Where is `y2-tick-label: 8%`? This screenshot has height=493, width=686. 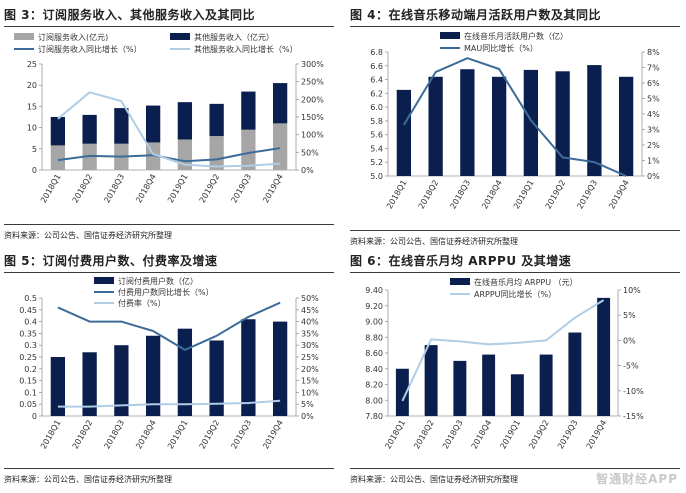 y2-tick-label: 8% is located at coordinates (653, 52).